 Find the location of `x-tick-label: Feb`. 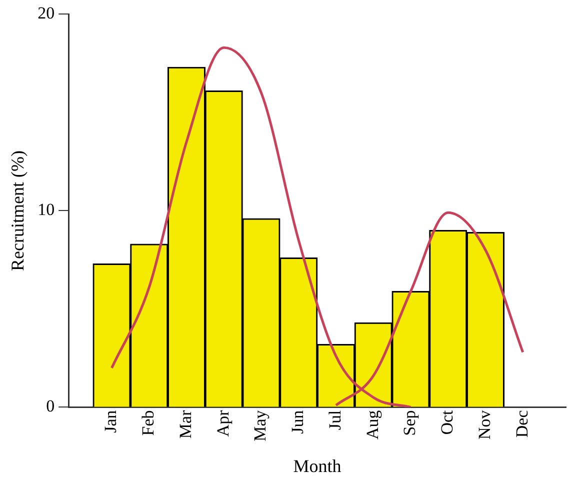

x-tick-label: Feb is located at coordinates (148, 423).